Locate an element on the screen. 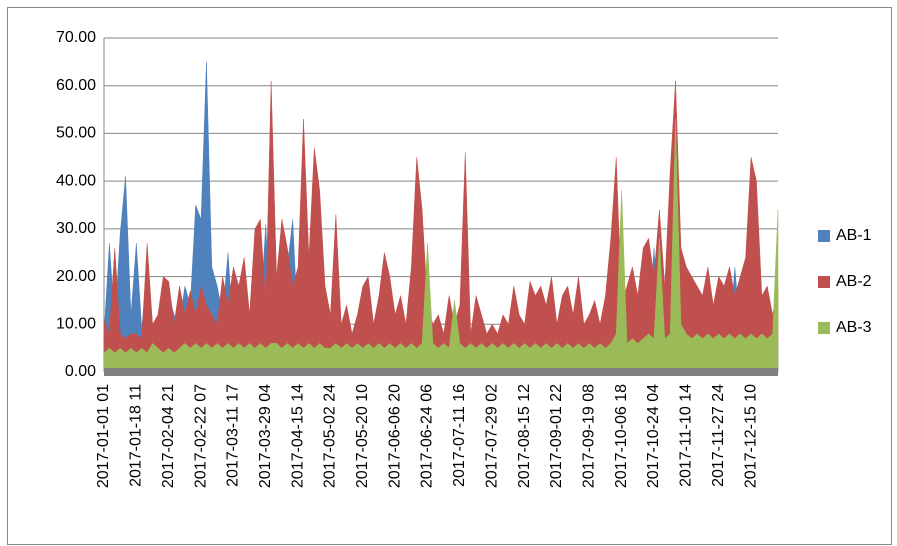 The height and width of the screenshot is (546, 897). x-tick-label: 2017-10-06 18 is located at coordinates (621, 436).